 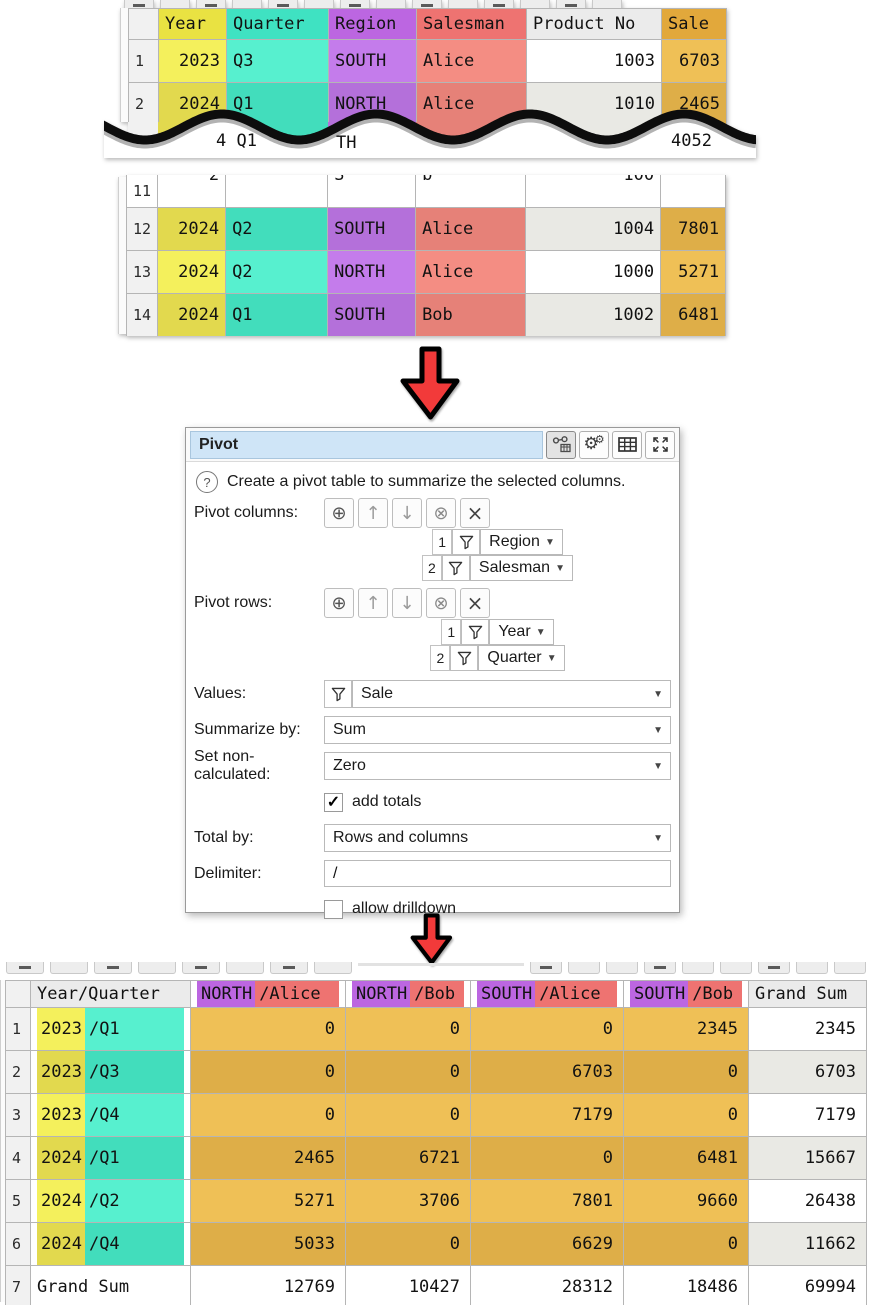 What do you see at coordinates (110, 1029) in the screenshot?
I see `year-quarter-cell: 2023/Q1` at bounding box center [110, 1029].